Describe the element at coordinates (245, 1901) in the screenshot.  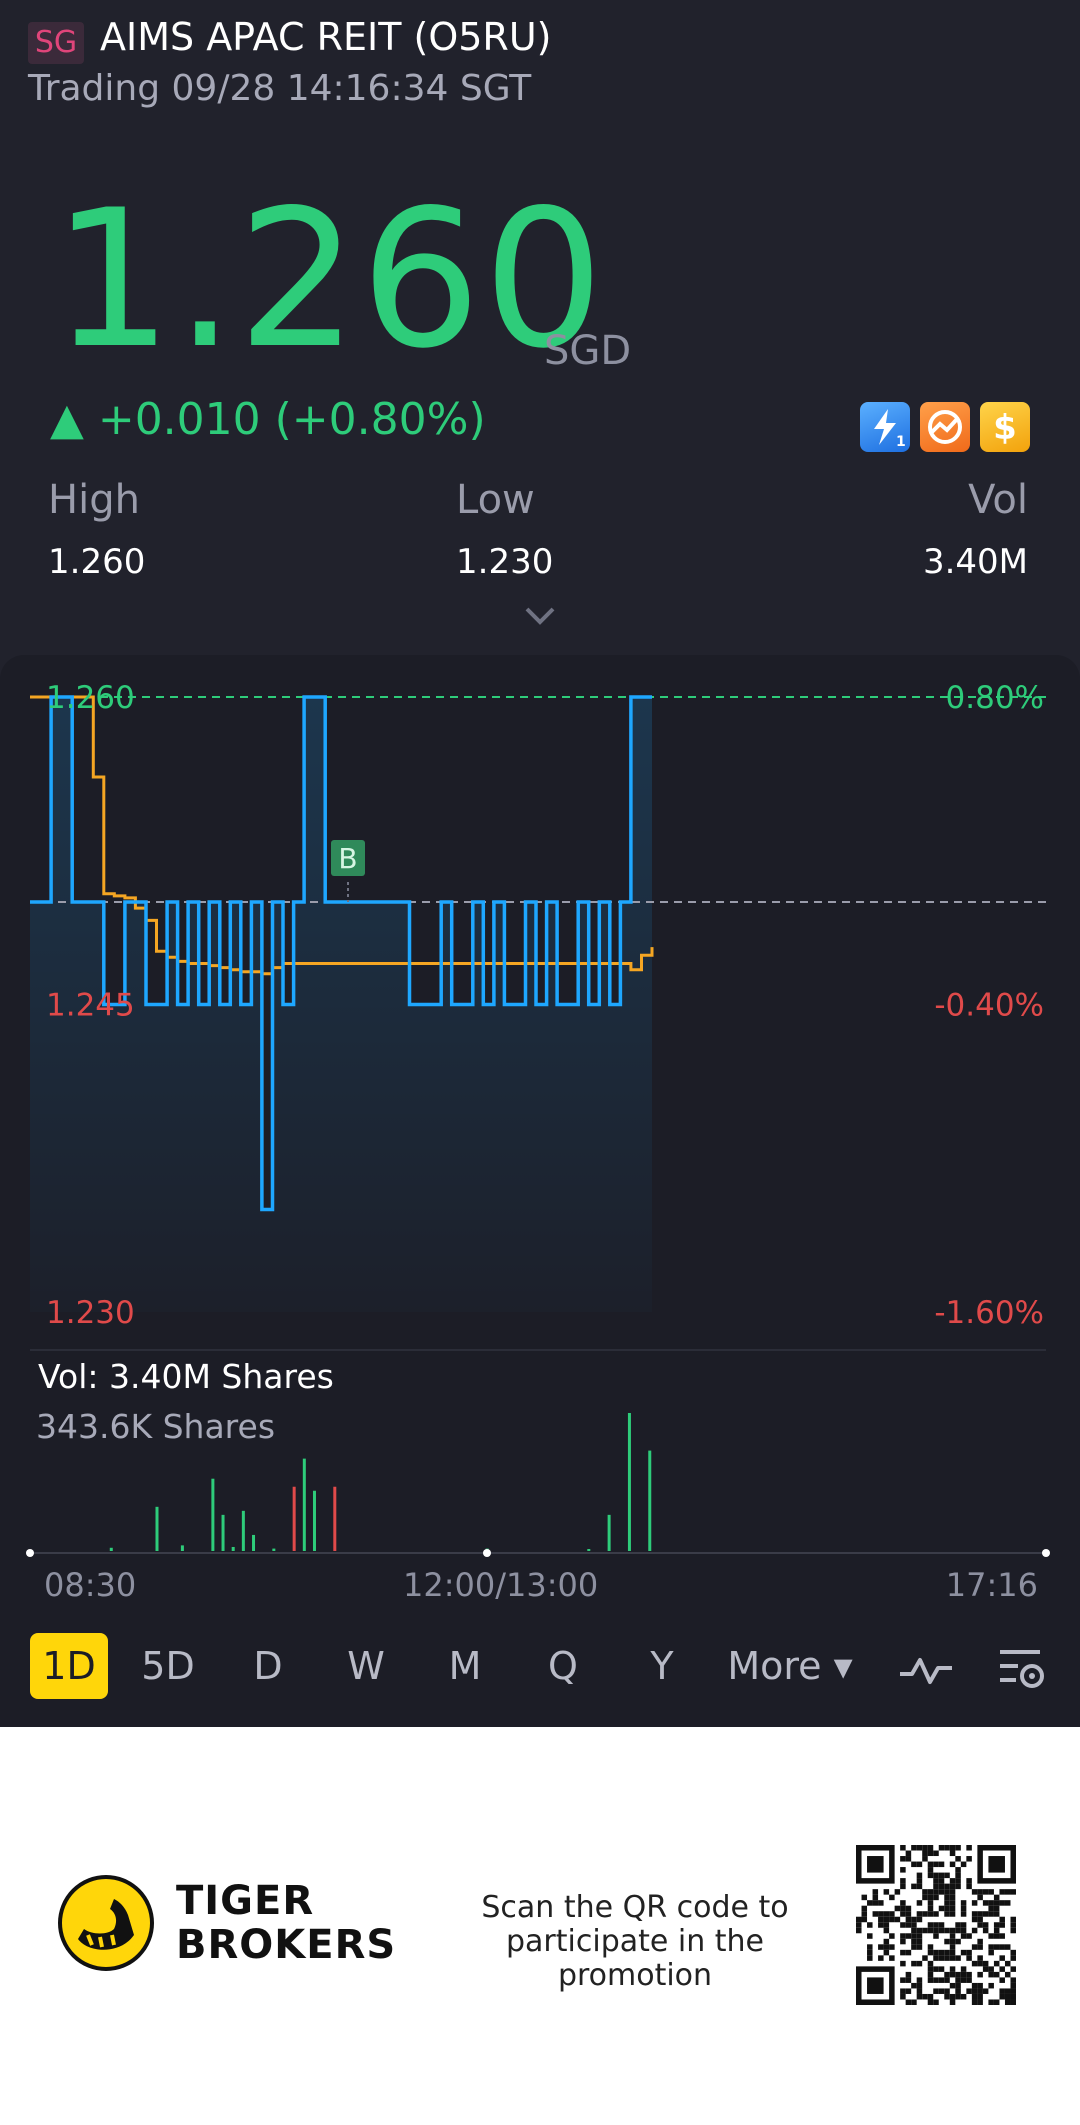
I see `brand-line-1: TIGER` at that location.